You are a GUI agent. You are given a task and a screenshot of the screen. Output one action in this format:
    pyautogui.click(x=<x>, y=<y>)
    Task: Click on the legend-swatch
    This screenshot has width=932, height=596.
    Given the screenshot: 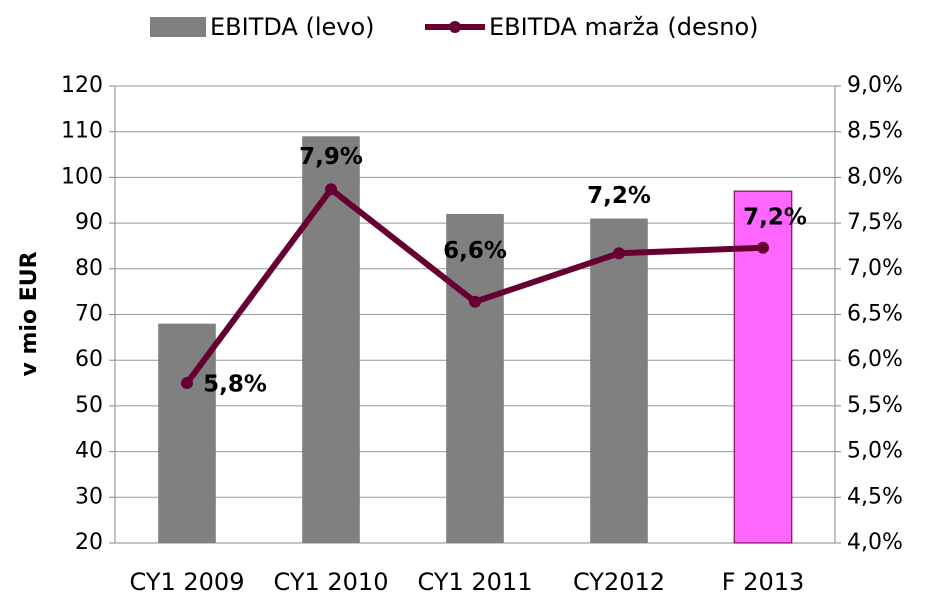 What is the action you would take?
    pyautogui.click(x=178, y=27)
    